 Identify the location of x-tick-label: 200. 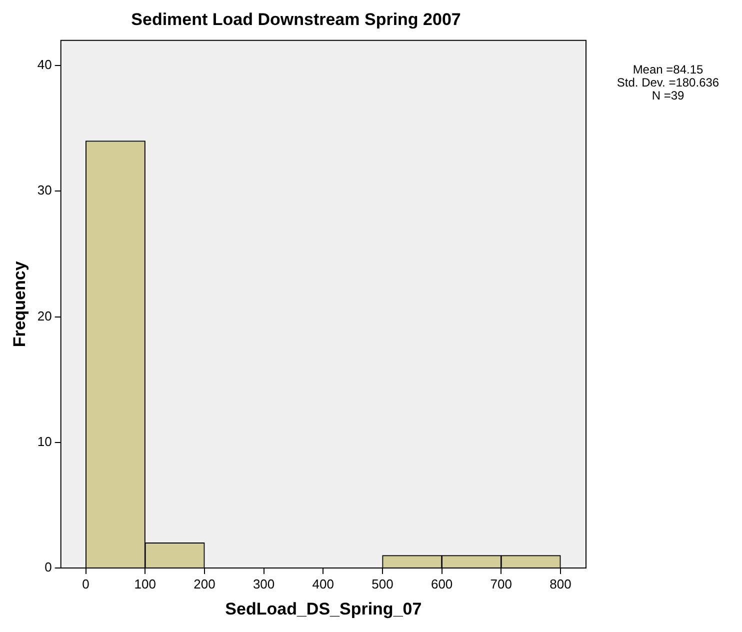
(205, 584).